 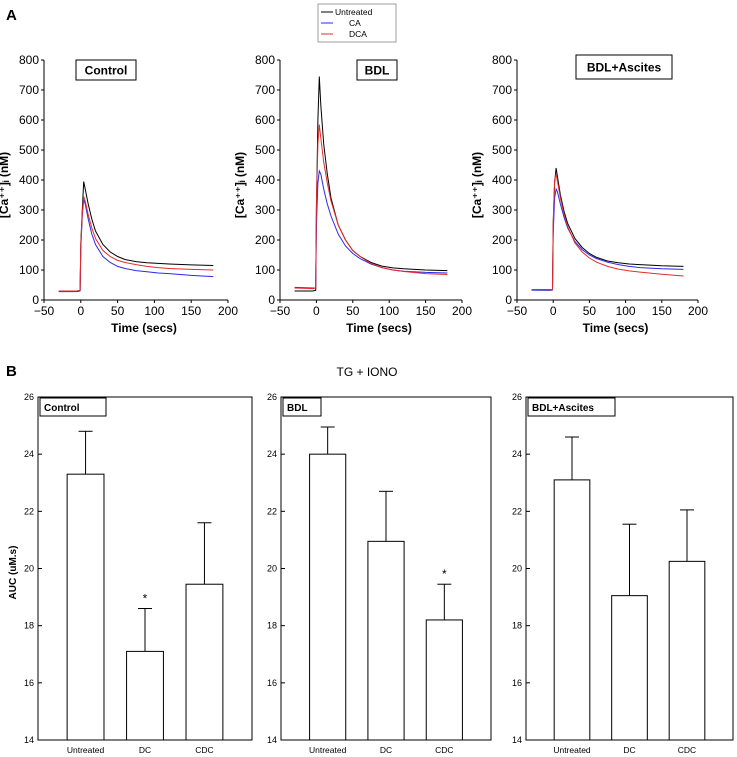 What do you see at coordinates (607, 239) in the screenshot?
I see `series-line-ca` at bounding box center [607, 239].